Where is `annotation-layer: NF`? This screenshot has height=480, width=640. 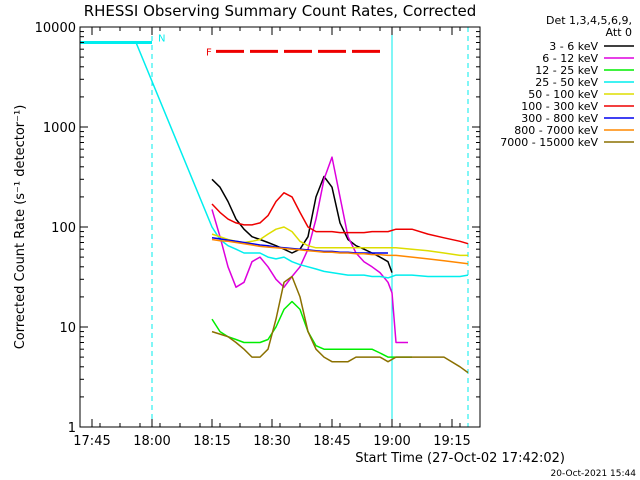 annotation-layer: NF is located at coordinates (232, 45).